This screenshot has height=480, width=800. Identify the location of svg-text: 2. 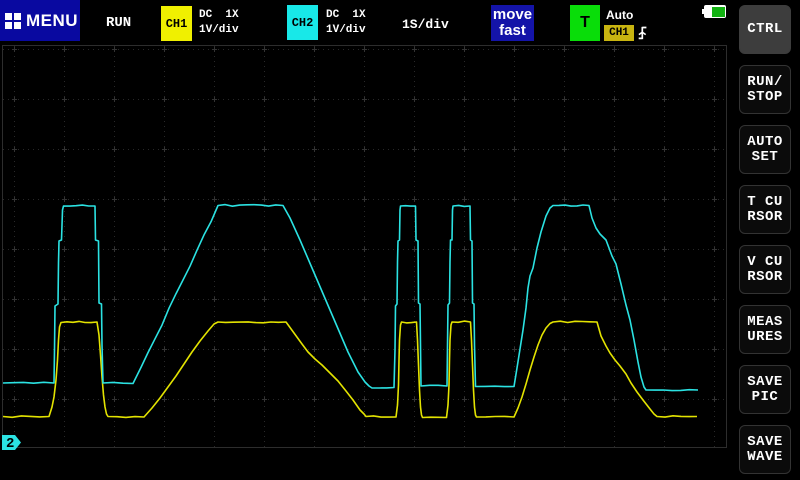
(10, 444).